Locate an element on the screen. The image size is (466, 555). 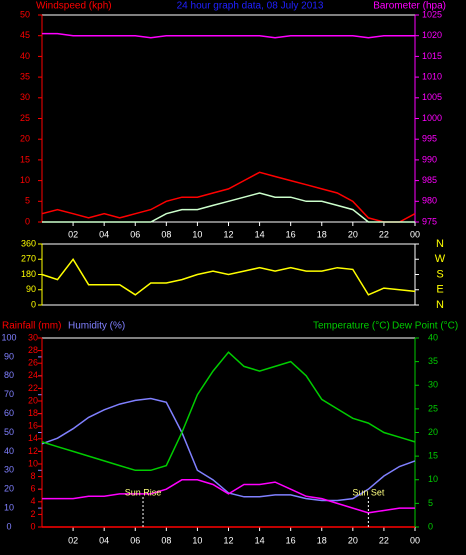
y-tick-label: 12 is located at coordinates (33, 451).